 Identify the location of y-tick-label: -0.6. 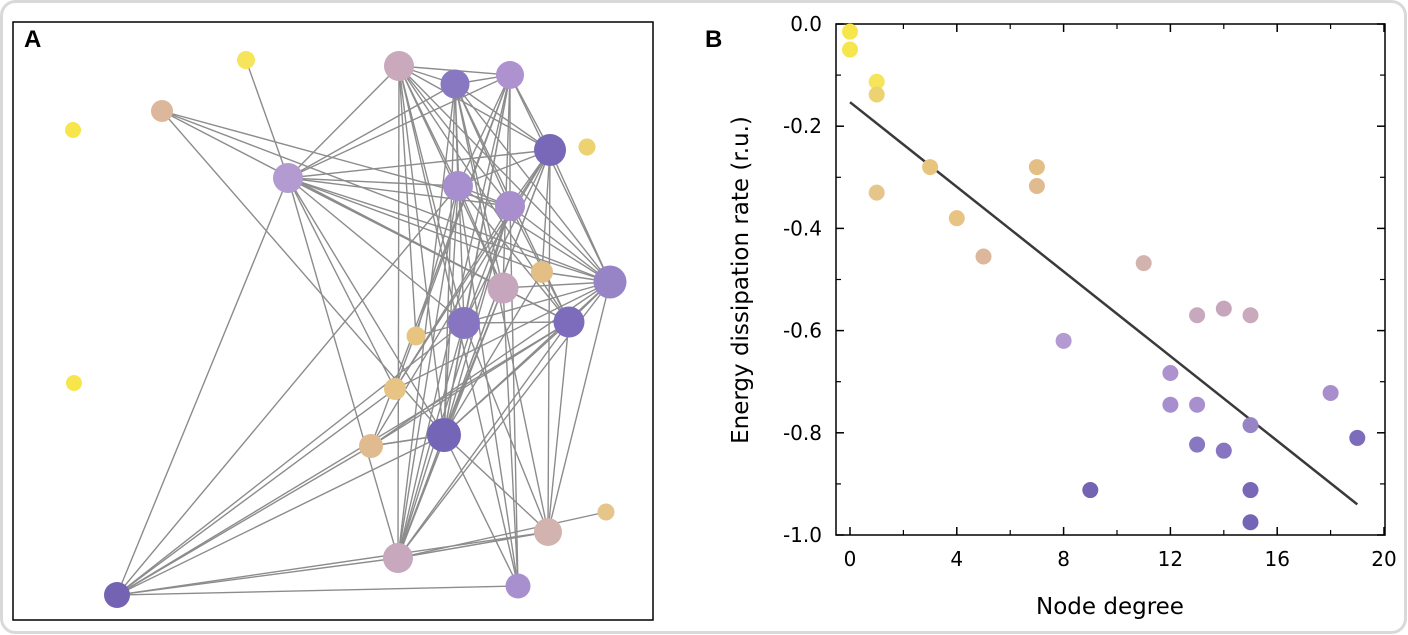
(802, 331).